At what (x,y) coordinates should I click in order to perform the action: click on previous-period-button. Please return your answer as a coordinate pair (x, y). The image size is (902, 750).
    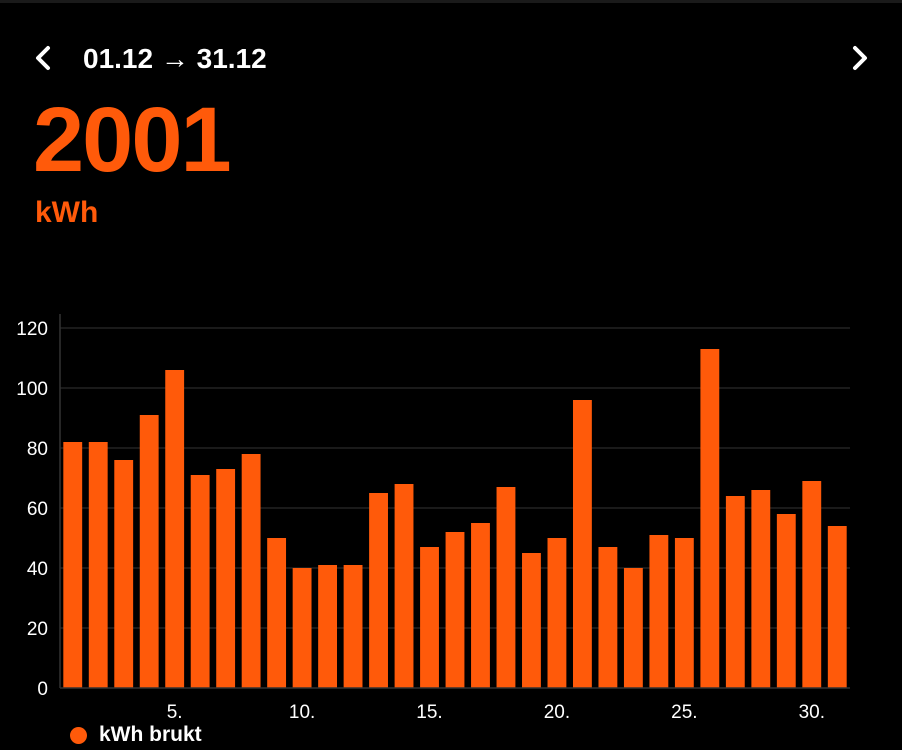
    Looking at the image, I should click on (44, 58).